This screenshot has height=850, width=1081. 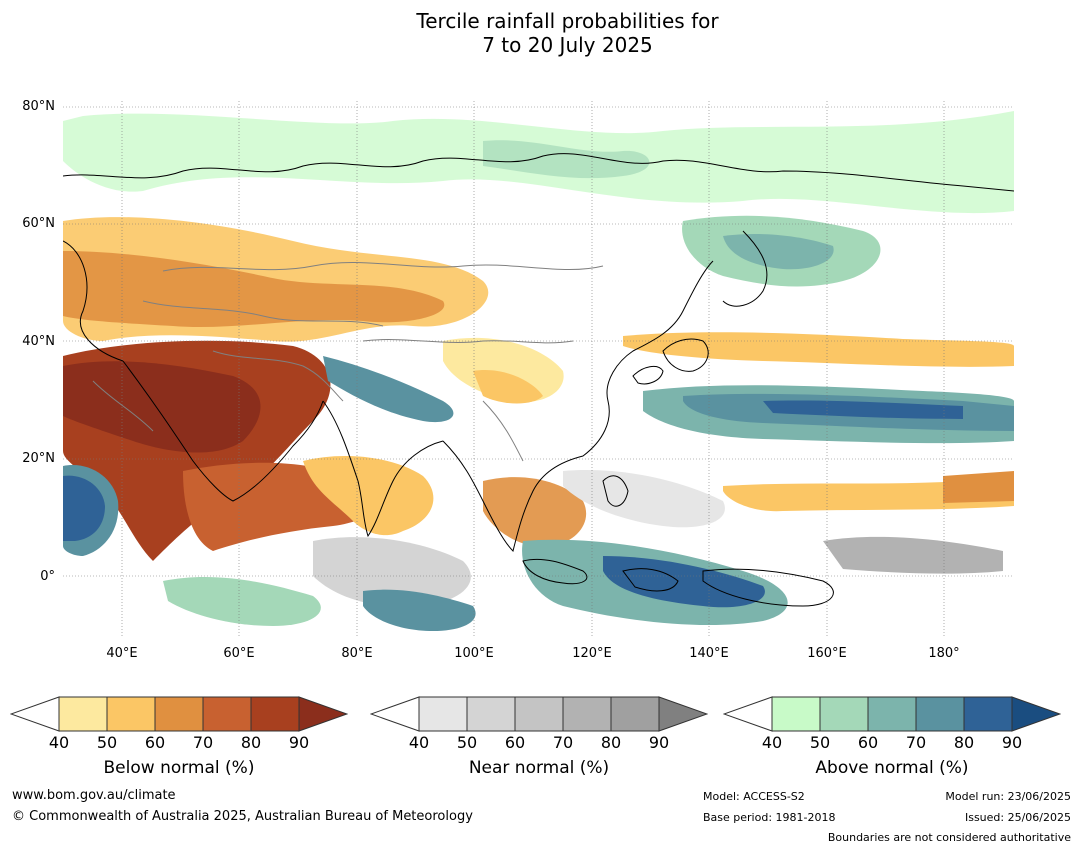 I want to click on below-normal-swatch-under, so click(x=35, y=714).